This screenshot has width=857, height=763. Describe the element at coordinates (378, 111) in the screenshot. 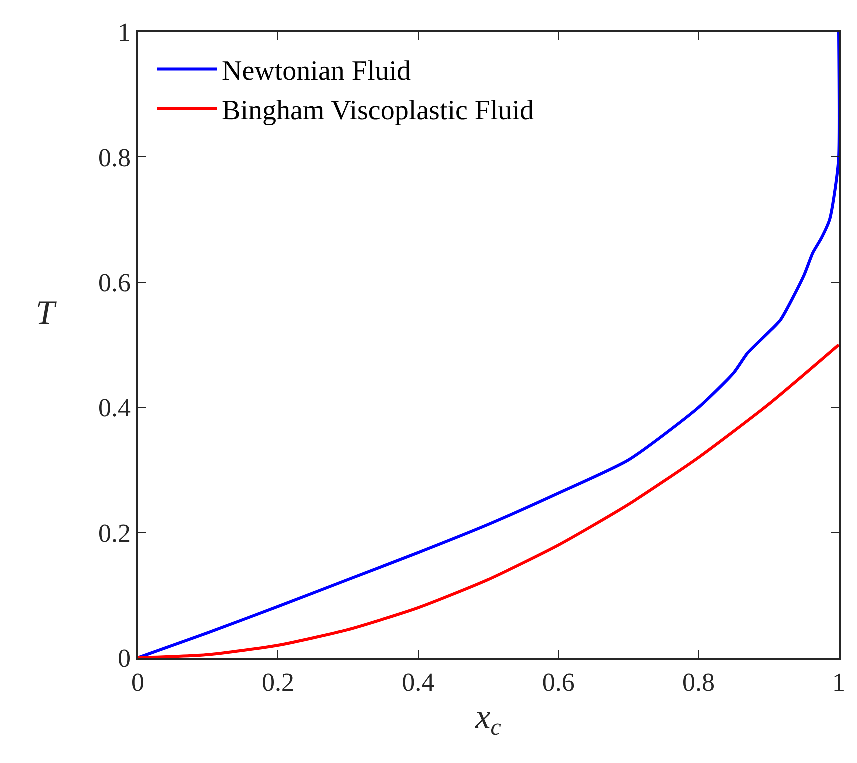

I see `legend-label: Bingham Viscoplastic Fluid` at that location.